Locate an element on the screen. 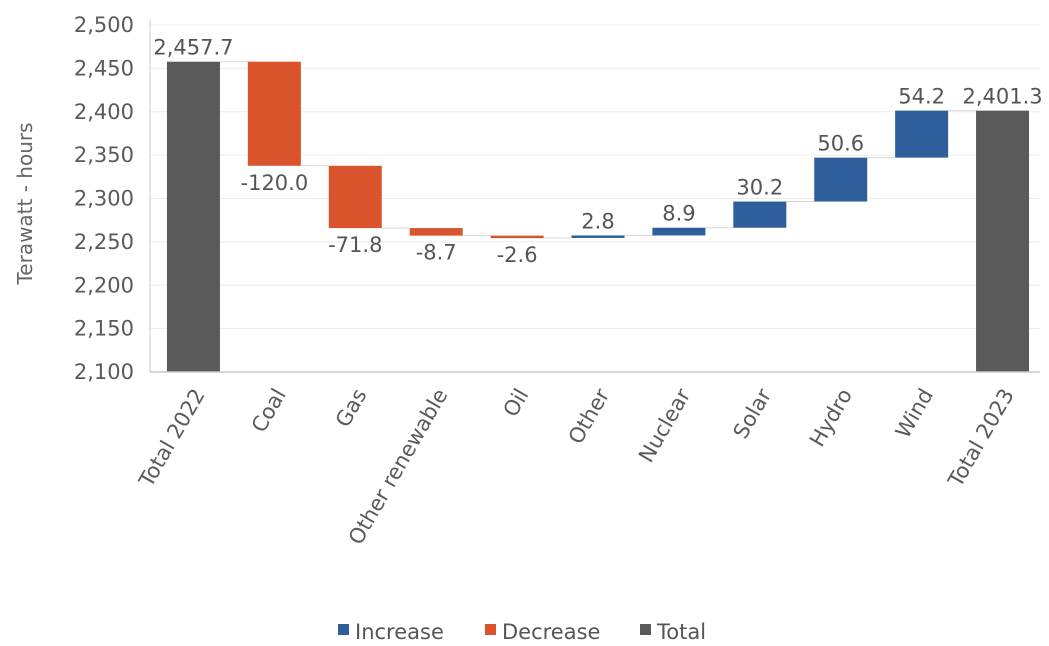 This screenshot has width=1049, height=646. y-tick-label: 2,250 is located at coordinates (104, 242).